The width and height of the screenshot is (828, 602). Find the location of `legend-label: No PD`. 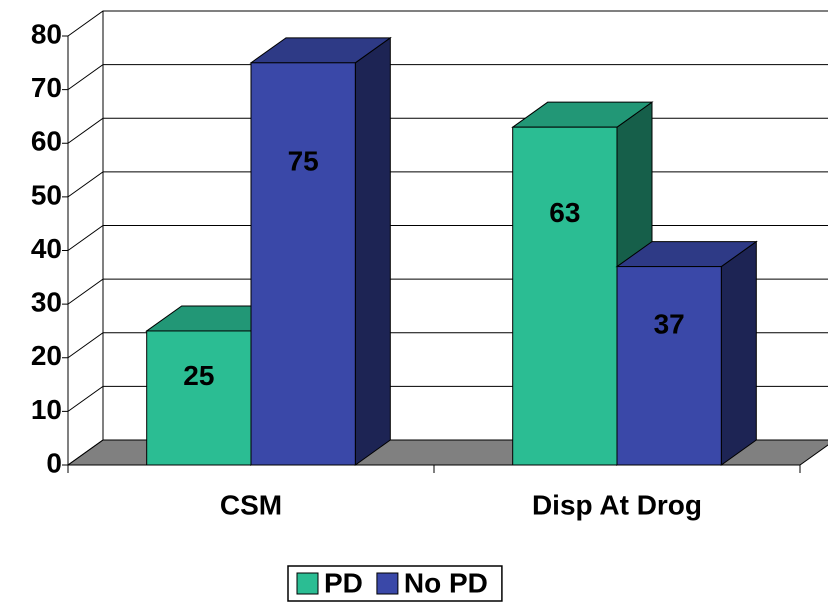

legend-label: No PD is located at coordinates (446, 582).